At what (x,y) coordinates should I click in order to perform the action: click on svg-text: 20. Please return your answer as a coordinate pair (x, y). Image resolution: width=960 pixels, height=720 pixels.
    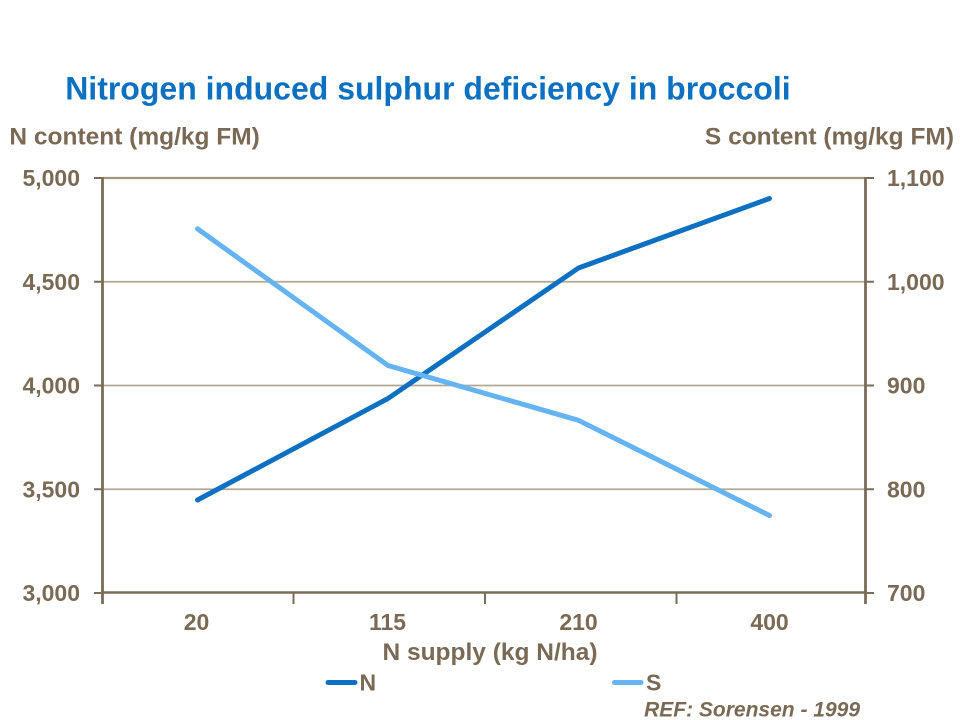
    Looking at the image, I should click on (197, 622).